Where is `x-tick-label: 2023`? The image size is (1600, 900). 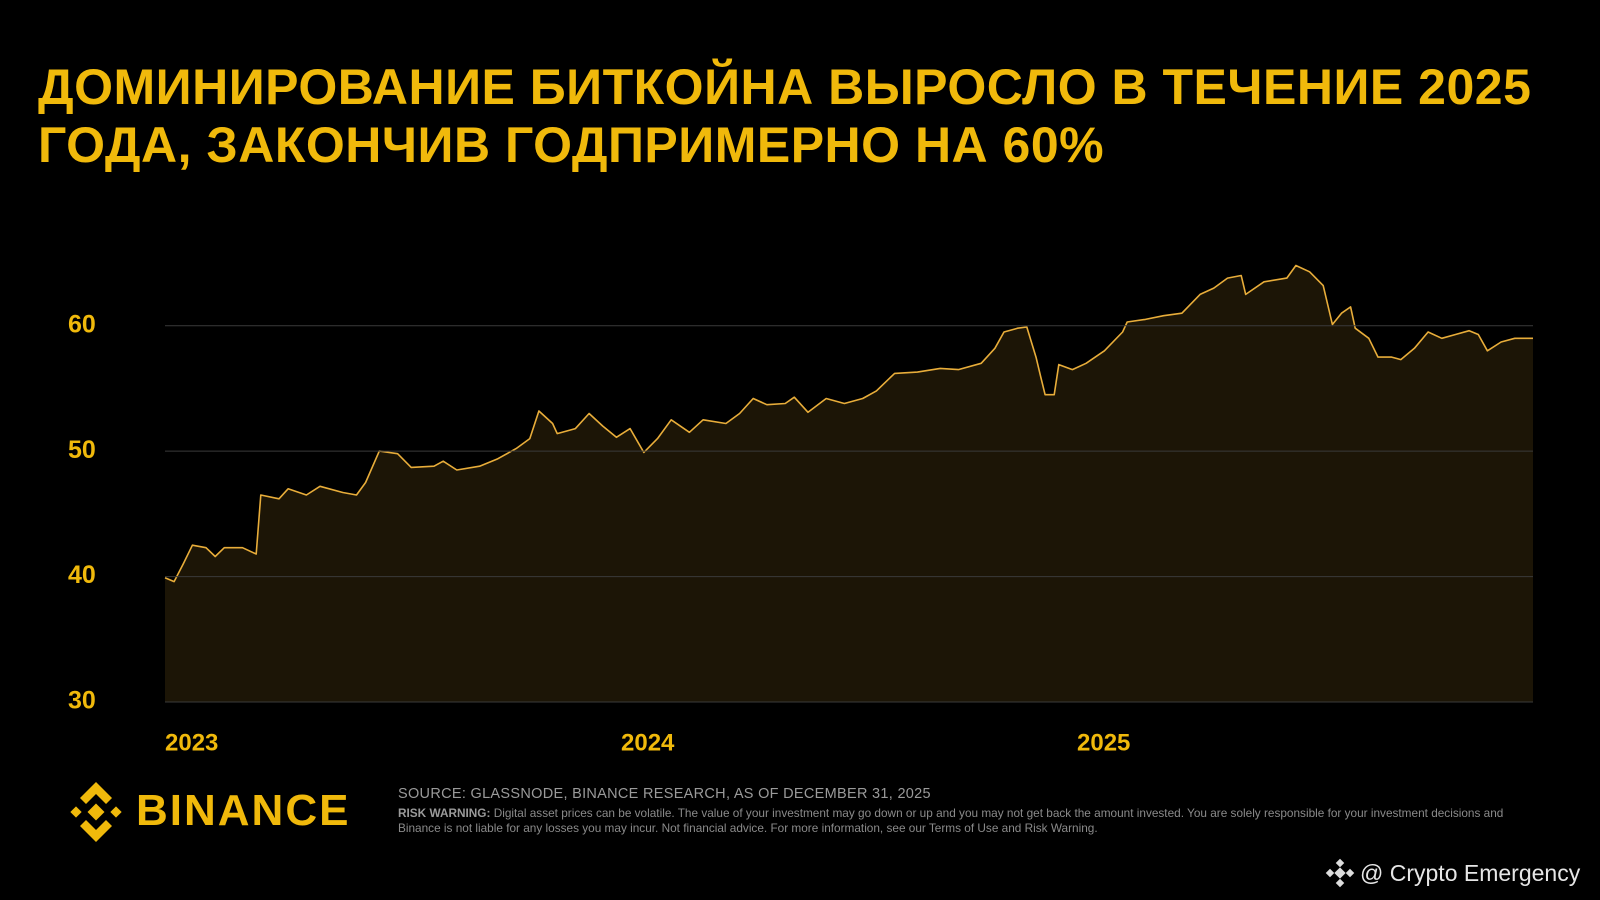 x-tick-label: 2023 is located at coordinates (191, 742).